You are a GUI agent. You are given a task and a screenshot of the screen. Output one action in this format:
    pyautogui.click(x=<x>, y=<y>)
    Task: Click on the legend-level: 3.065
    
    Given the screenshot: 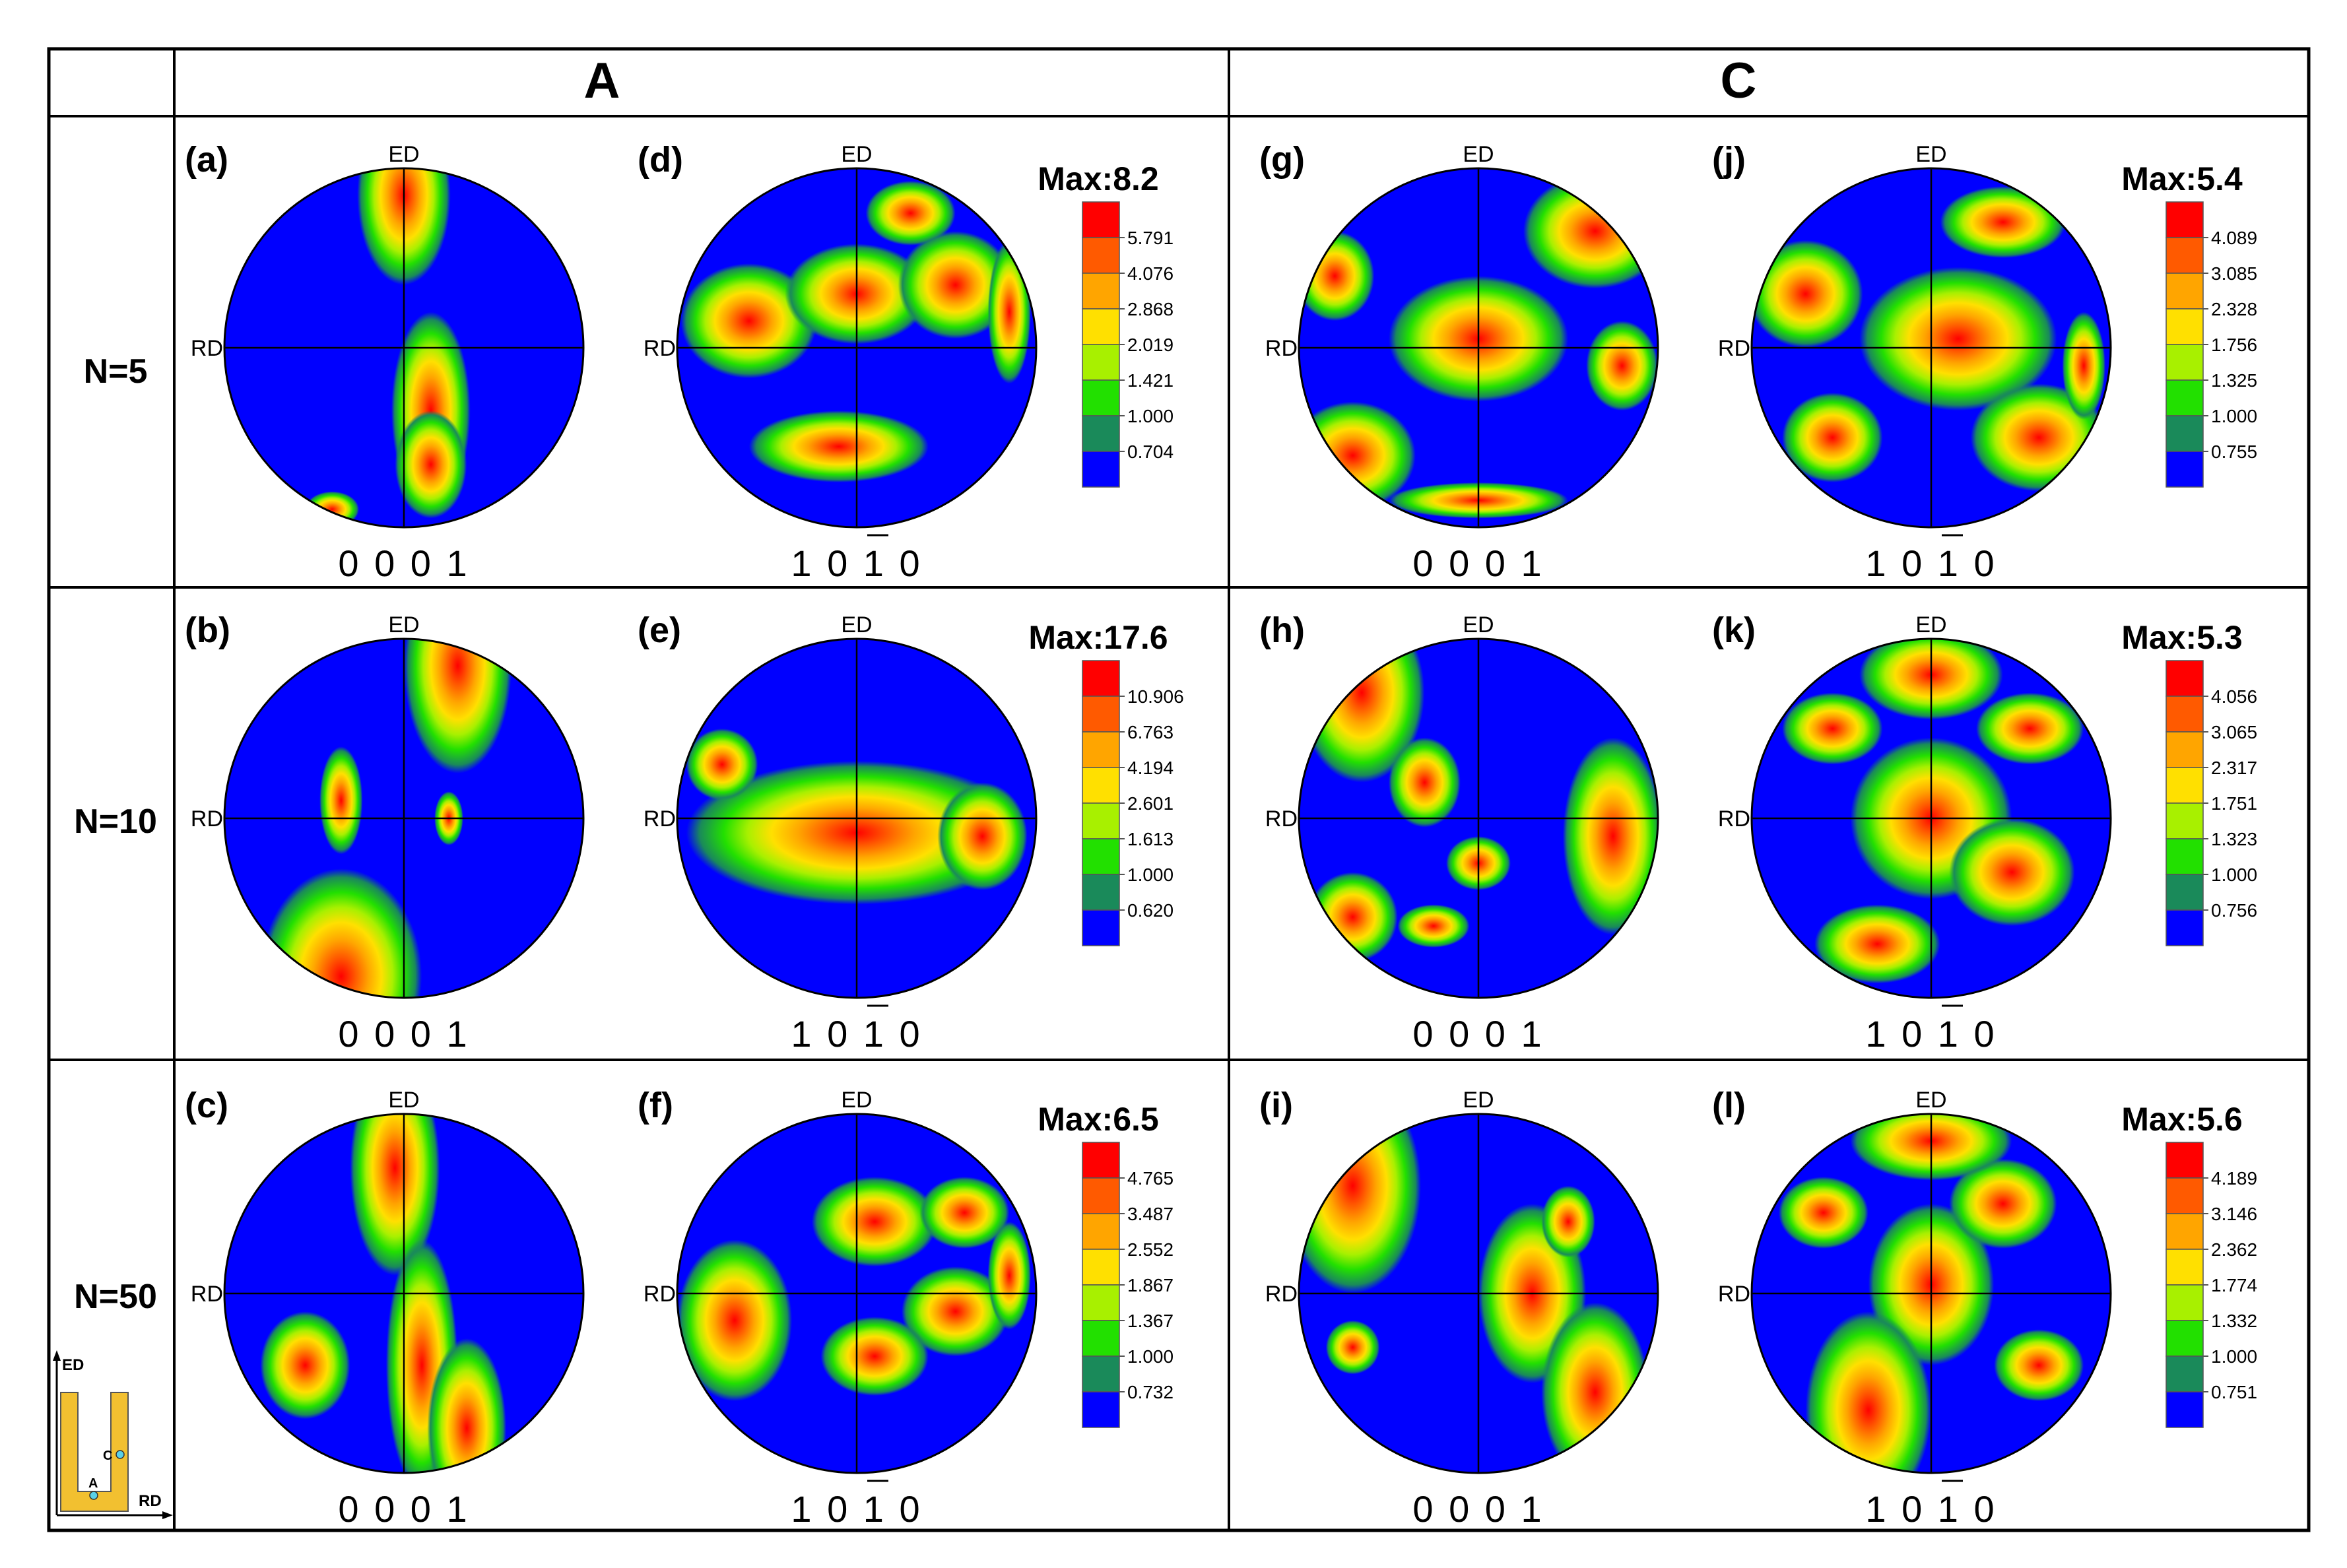 What is the action you would take?
    pyautogui.click(x=2234, y=732)
    